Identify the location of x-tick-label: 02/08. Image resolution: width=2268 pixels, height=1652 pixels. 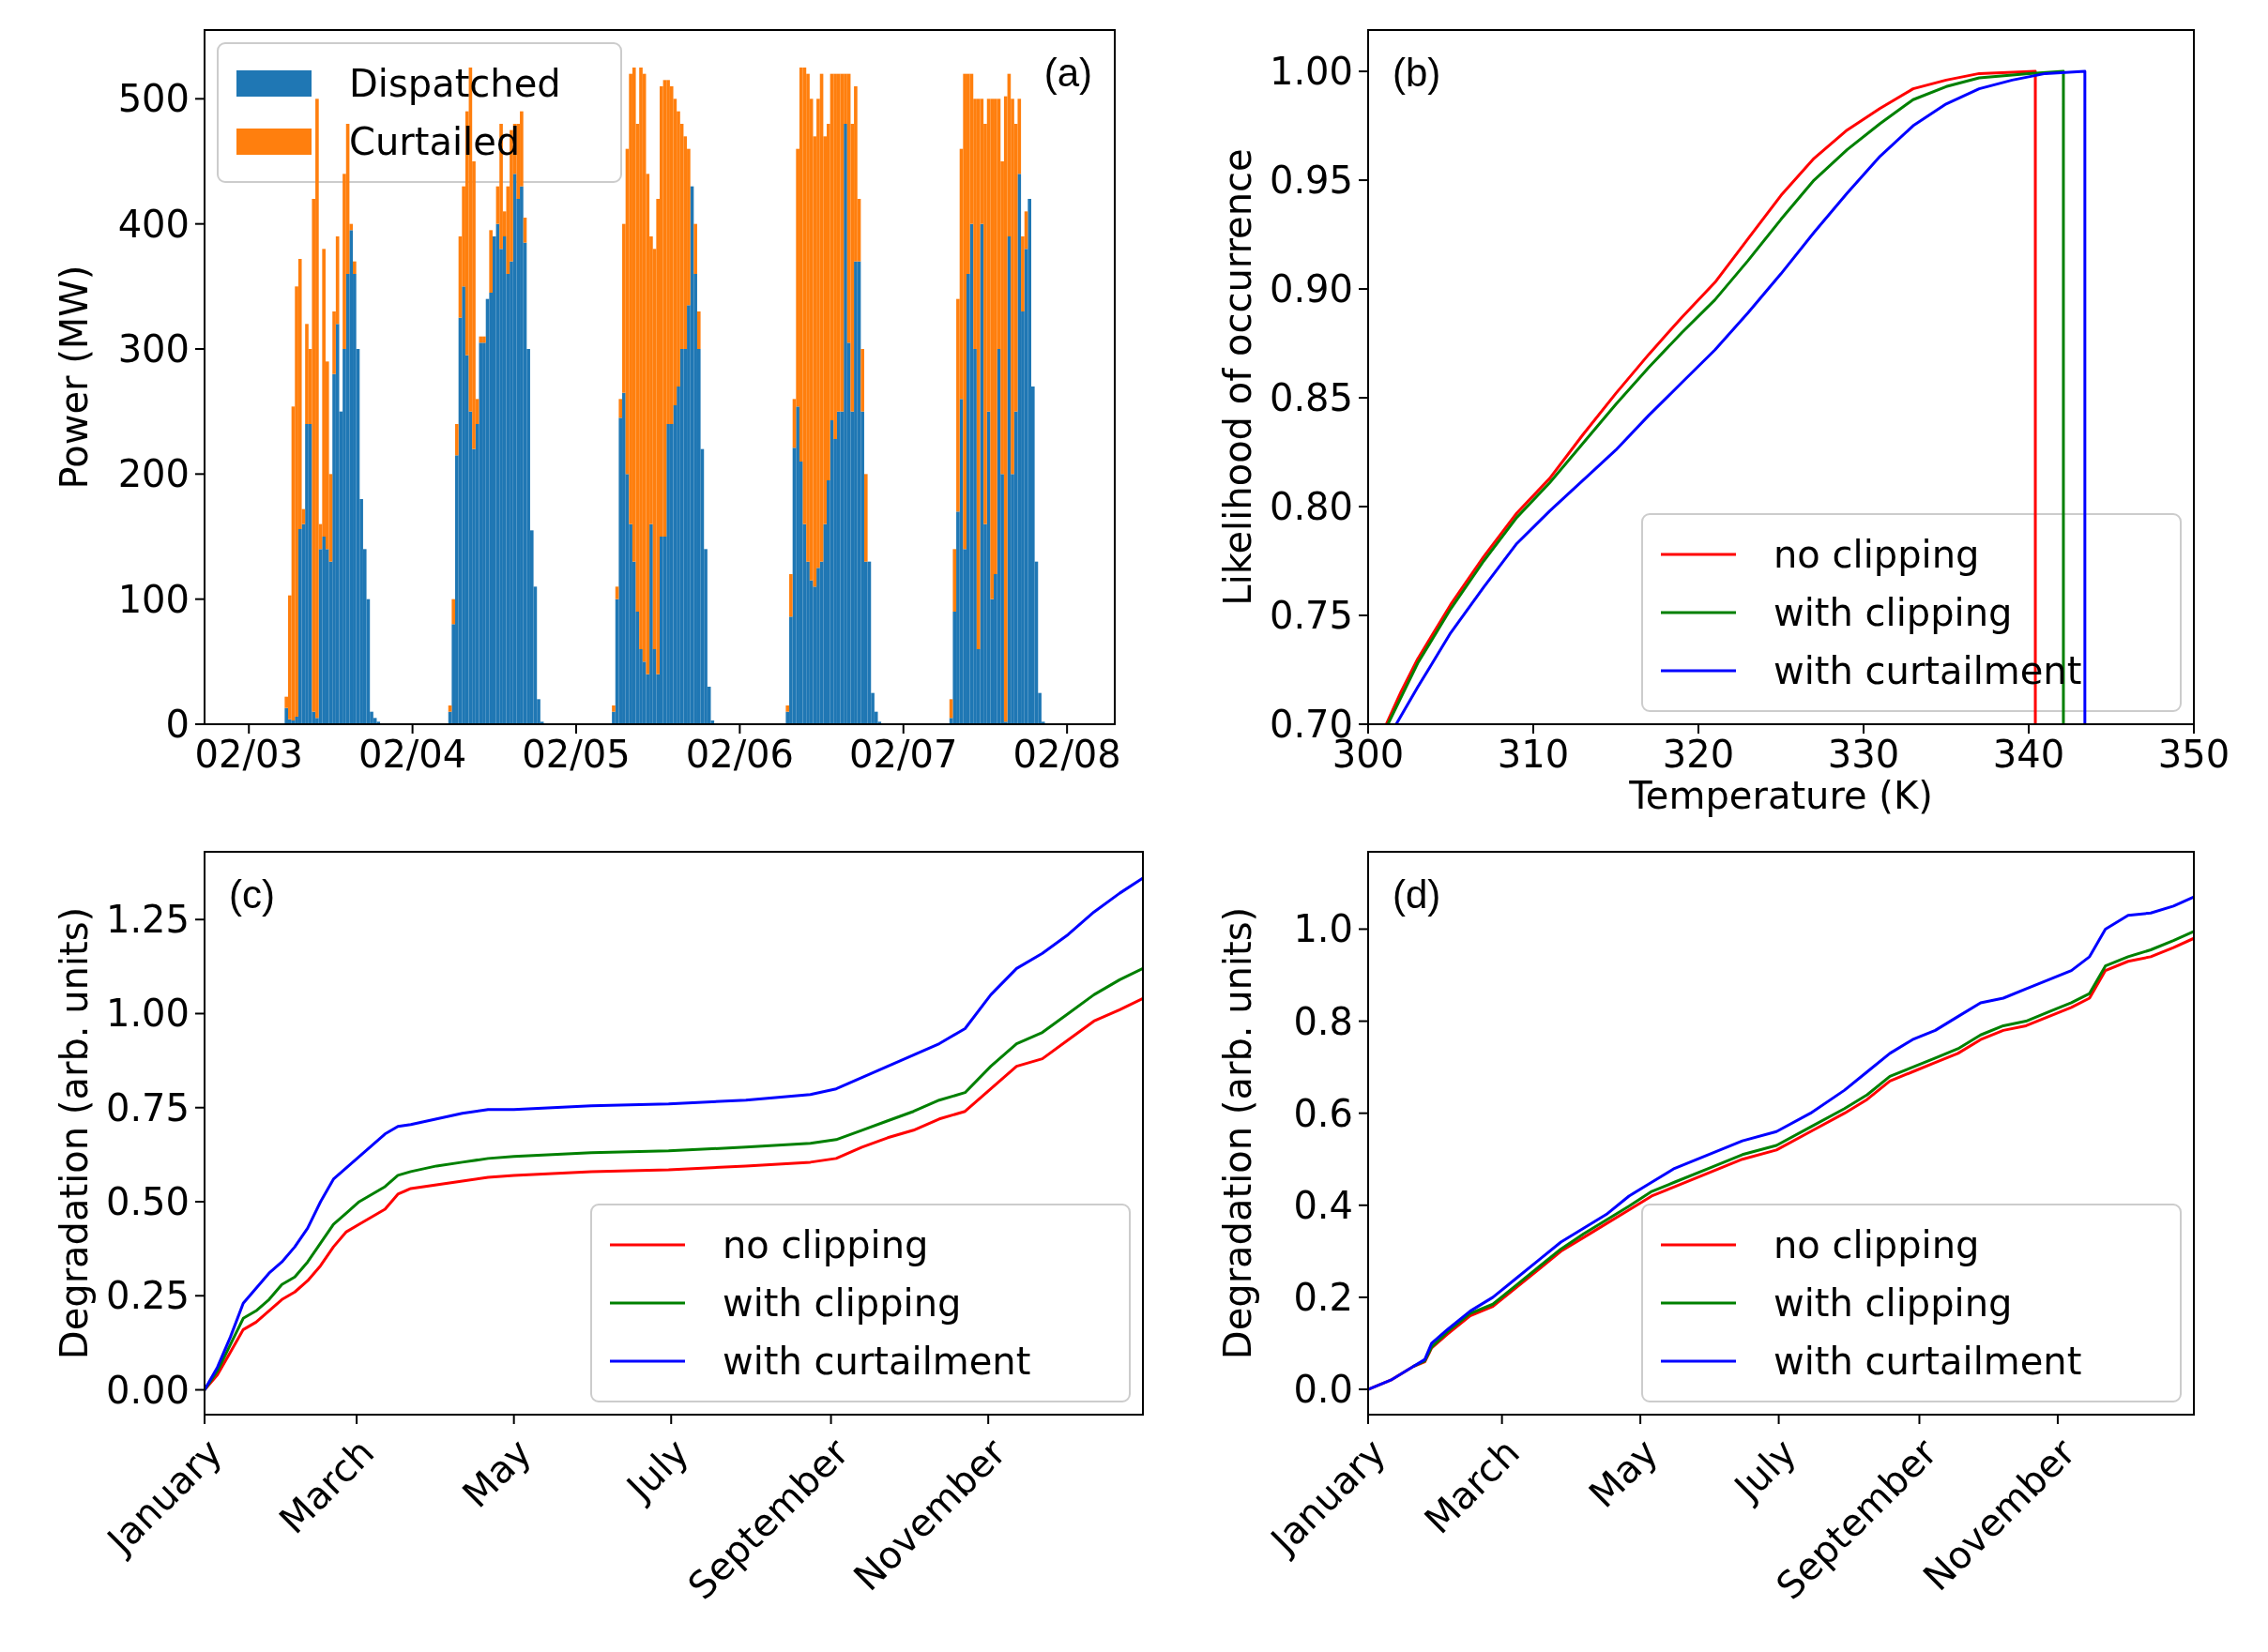
(1066, 754).